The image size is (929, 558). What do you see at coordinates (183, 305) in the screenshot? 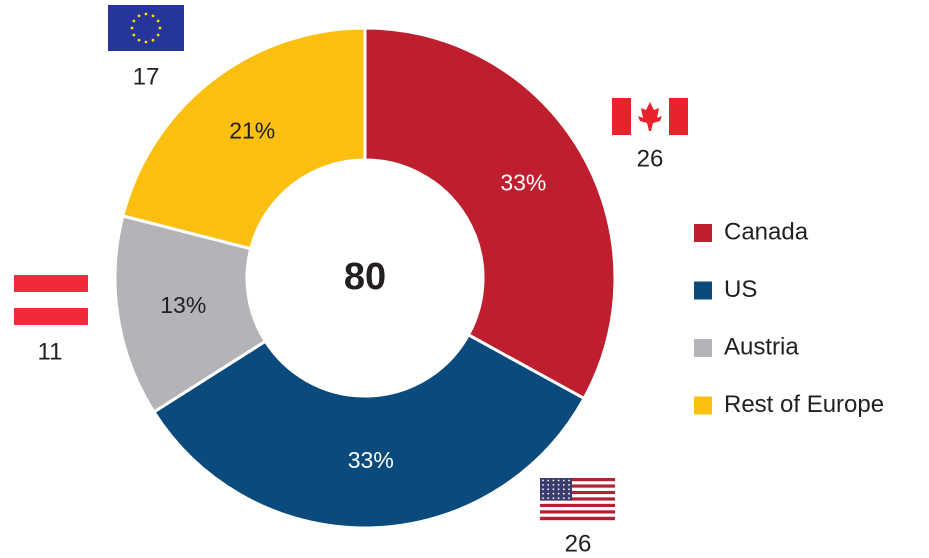
I see `slice-label: 13%` at bounding box center [183, 305].